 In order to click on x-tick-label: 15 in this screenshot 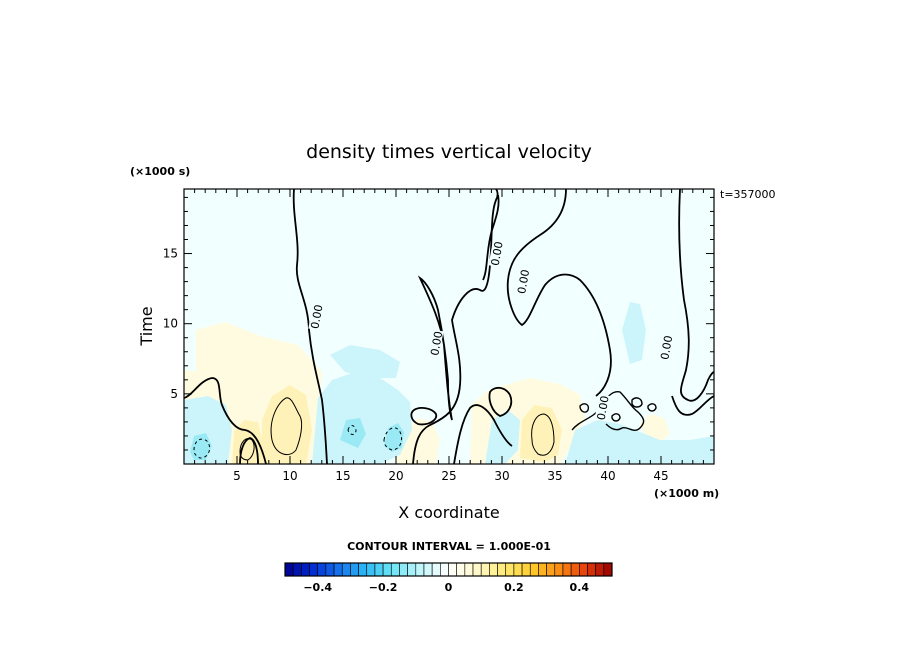, I will do `click(342, 476)`.